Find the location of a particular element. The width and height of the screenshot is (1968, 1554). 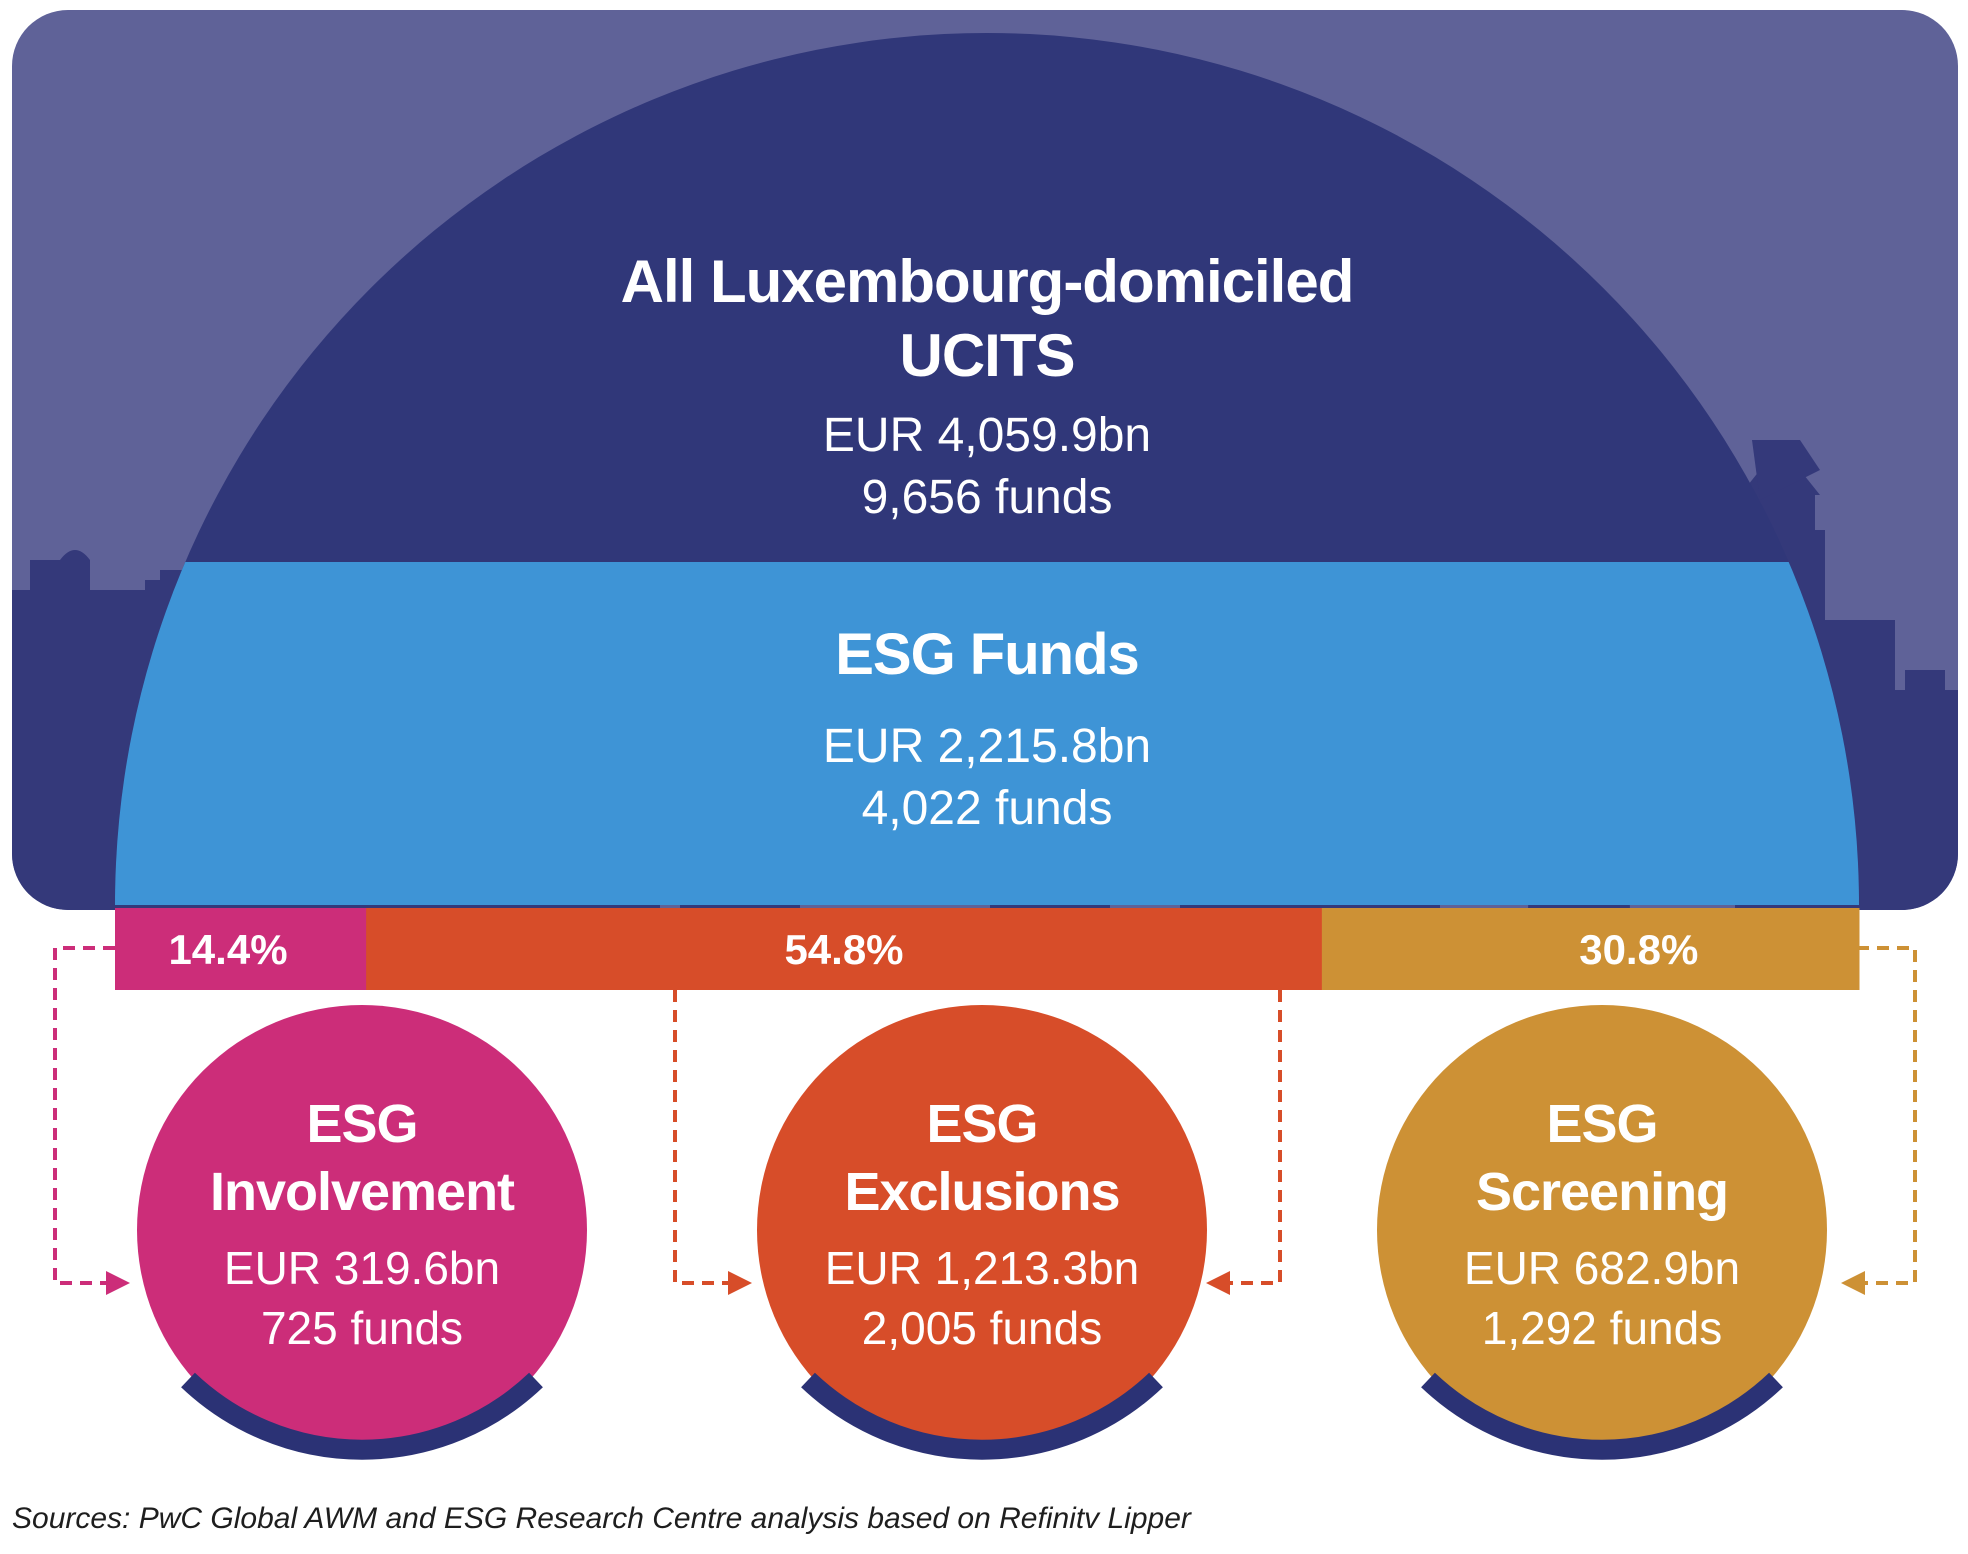

split-segment-screening is located at coordinates (1590, 949).